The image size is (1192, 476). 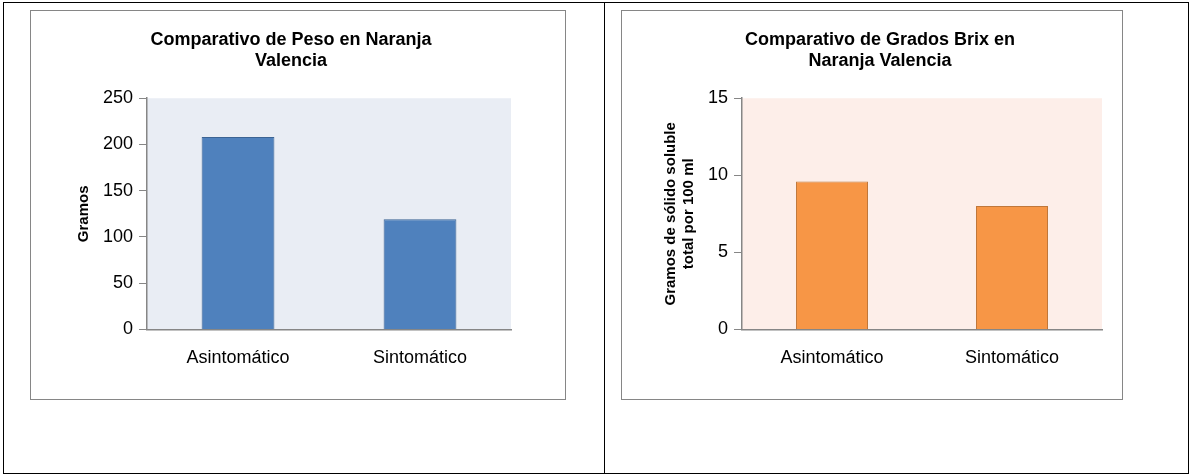 What do you see at coordinates (118, 235) in the screenshot?
I see `y-tick-label: 100` at bounding box center [118, 235].